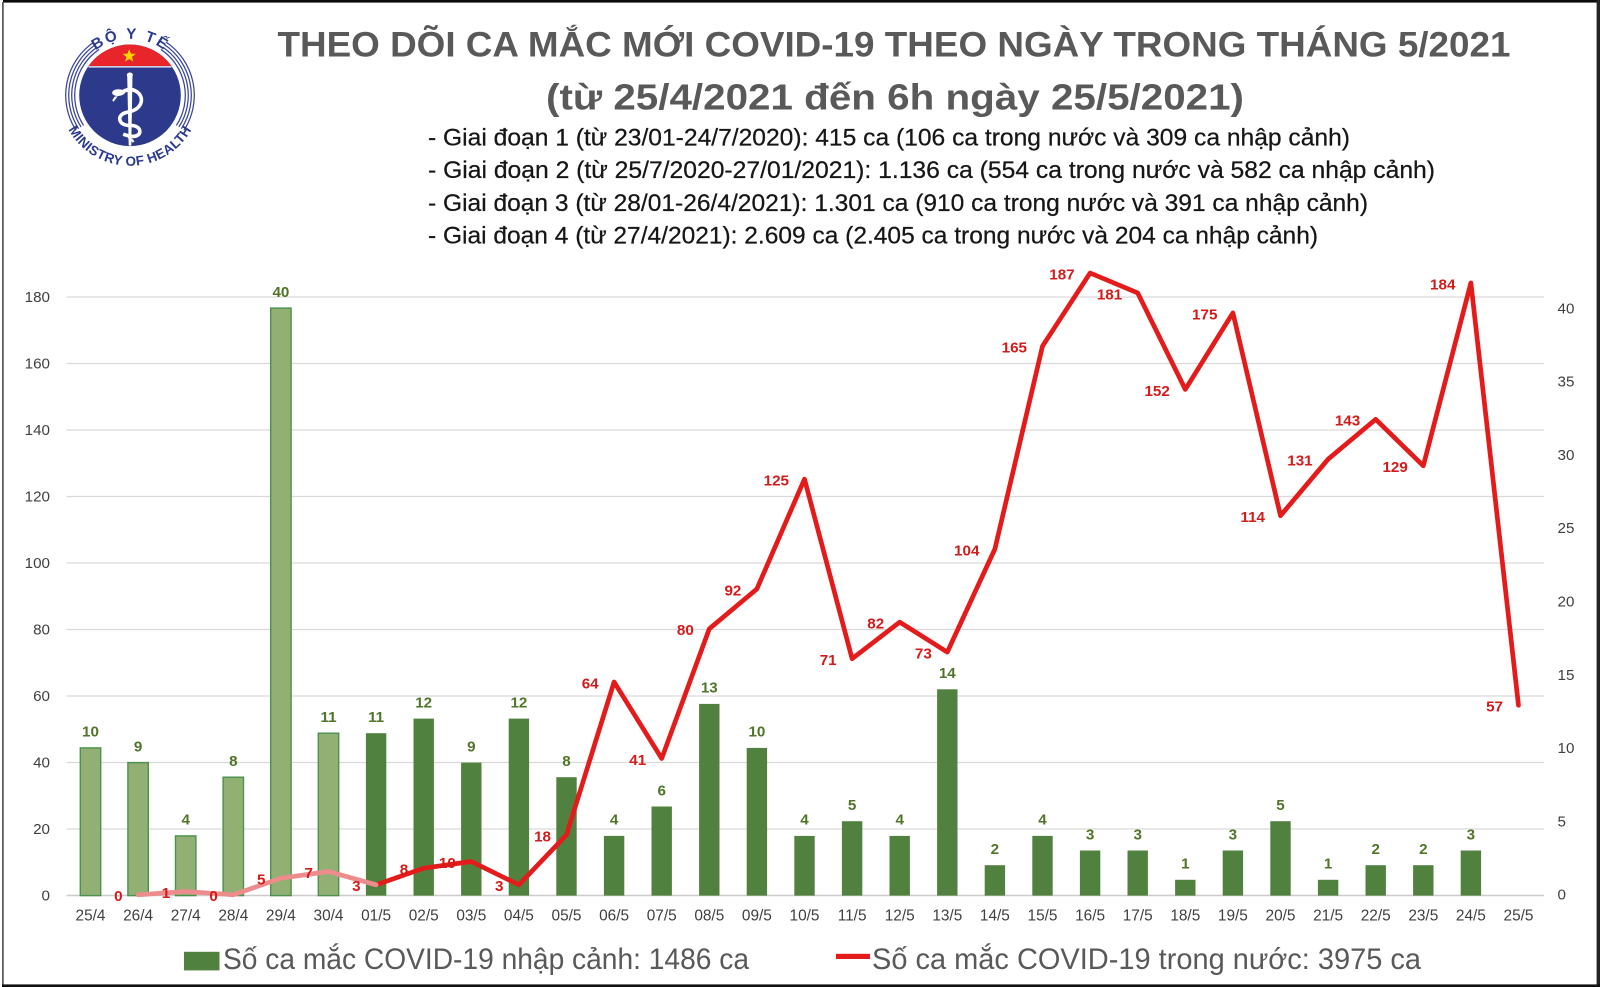 This screenshot has width=1600, height=987. I want to click on svg-text: 06/5, so click(614, 916).